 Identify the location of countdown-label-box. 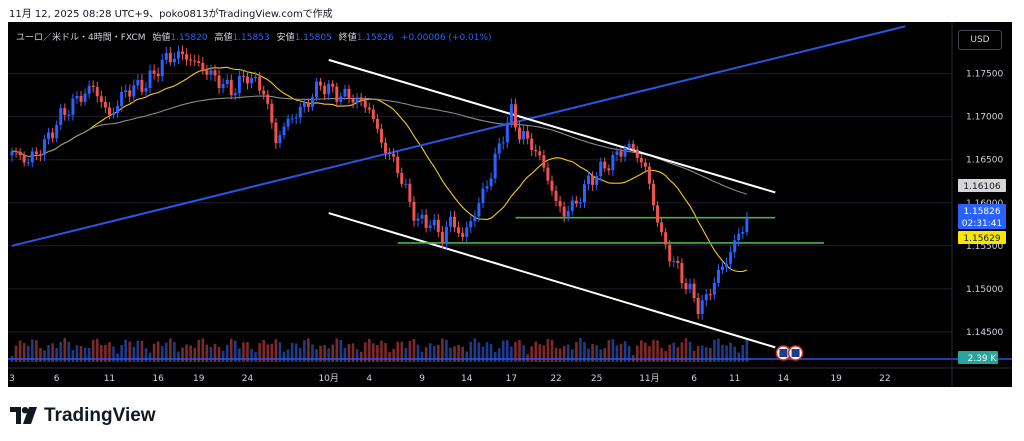
(982, 222).